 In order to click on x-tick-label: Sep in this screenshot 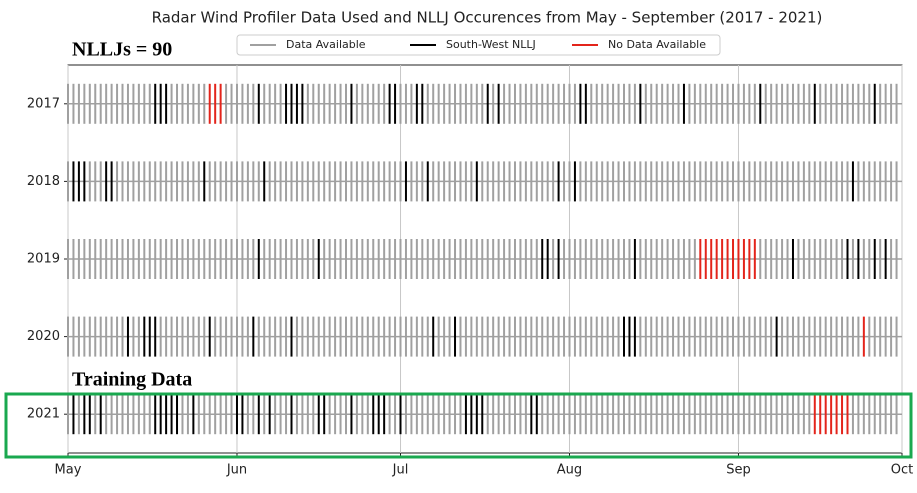, I will do `click(738, 470)`.